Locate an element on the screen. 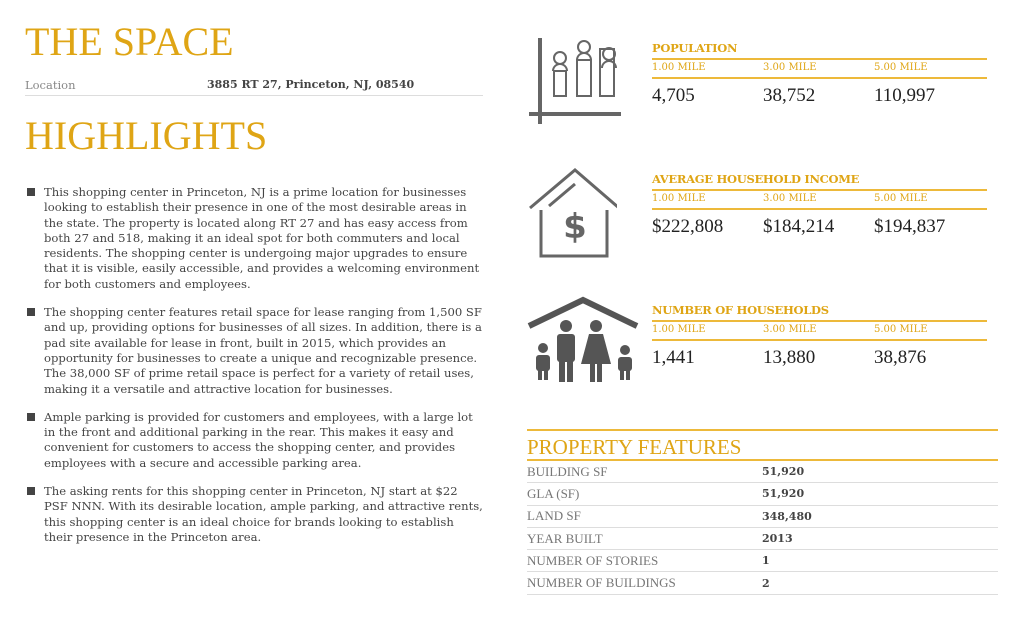 This screenshot has height=624, width=1013. location-value: 3885 RT 27, Princeton, NJ, 08540 is located at coordinates (311, 84).